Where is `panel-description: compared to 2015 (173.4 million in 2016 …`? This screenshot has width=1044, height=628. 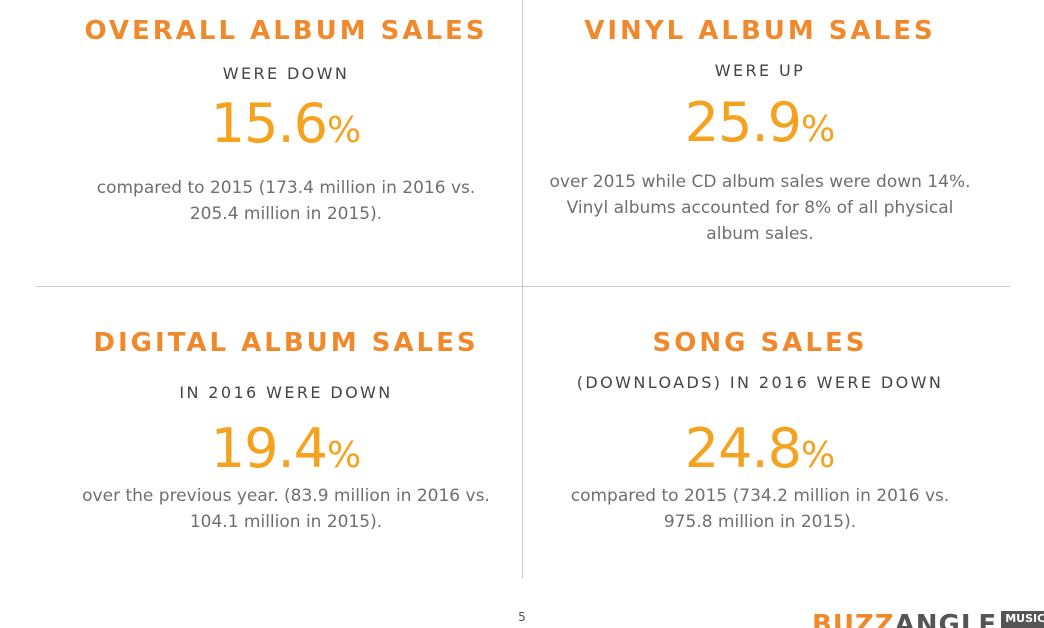 panel-description: compared to 2015 (173.4 million in 2016 … is located at coordinates (286, 201).